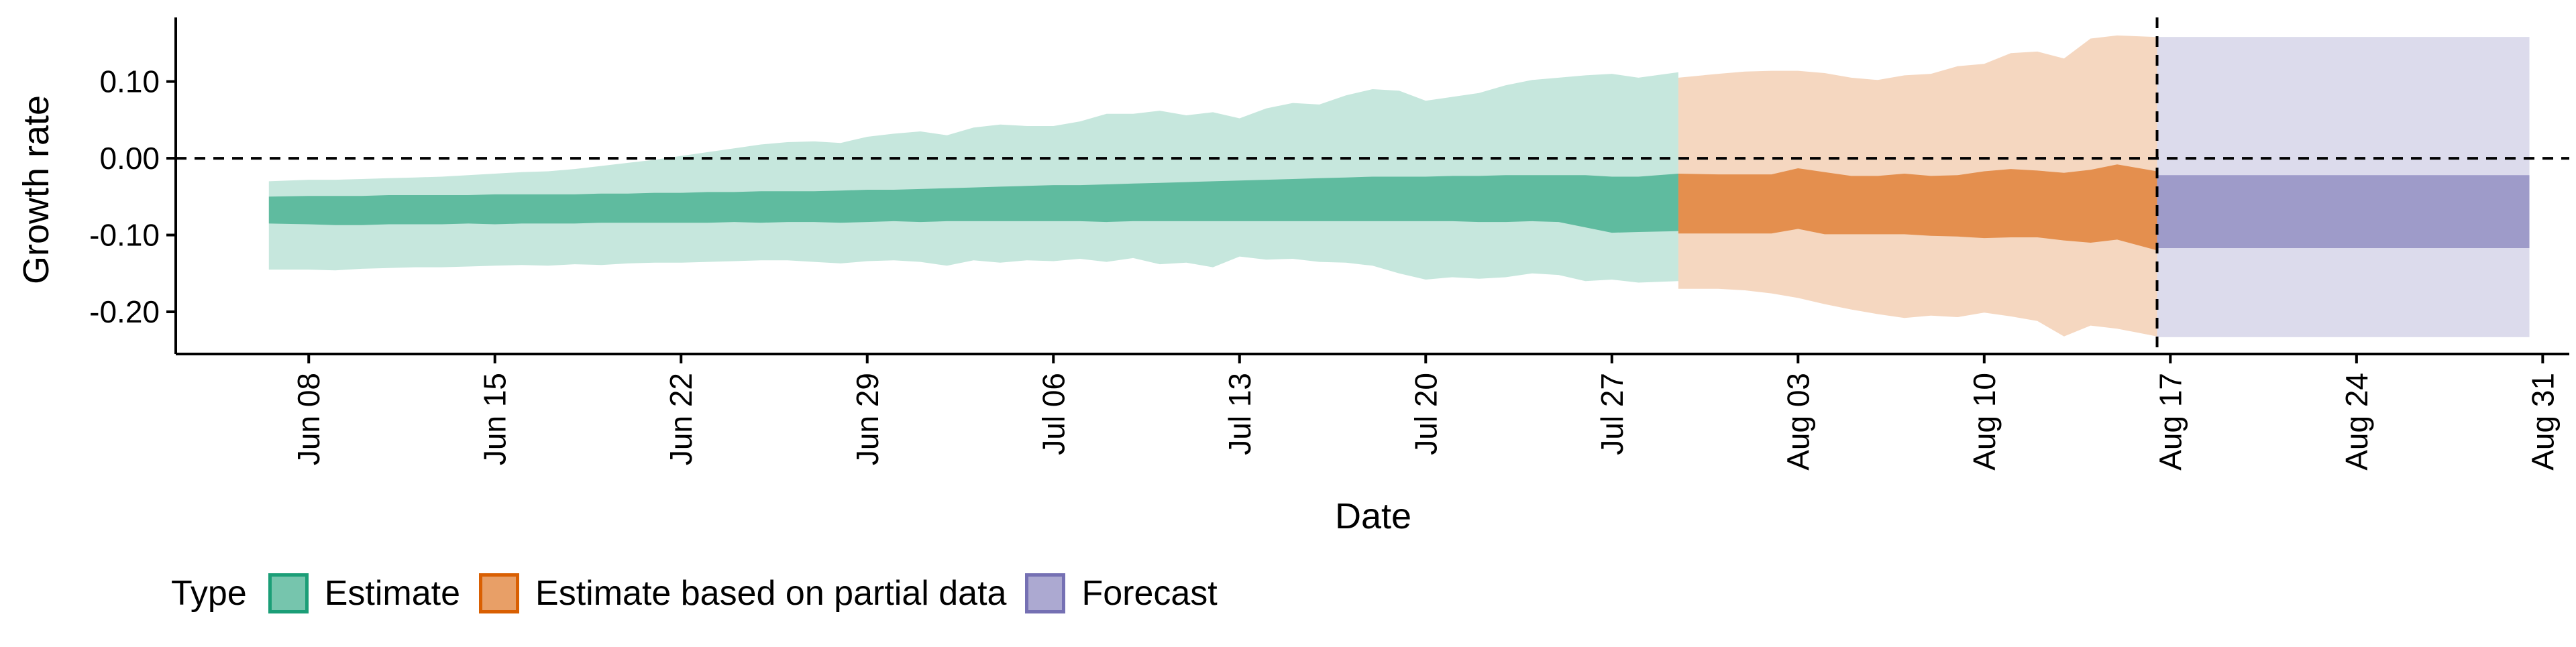 Image resolution: width=2576 pixels, height=647 pixels. Describe the element at coordinates (771, 593) in the screenshot. I see `legend-label-partial: Estimate based on partial data` at that location.